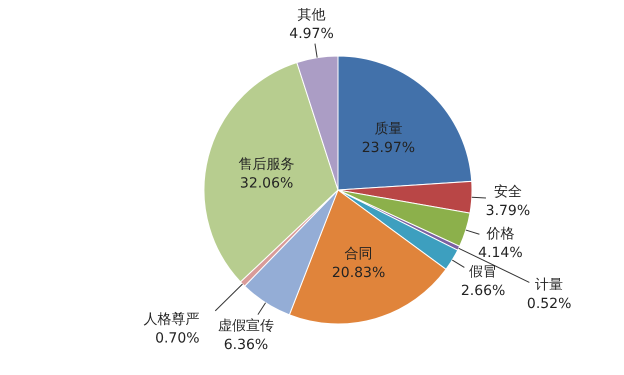 The width and height of the screenshot is (624, 375). I want to click on slice-label: 安全, so click(508, 192).